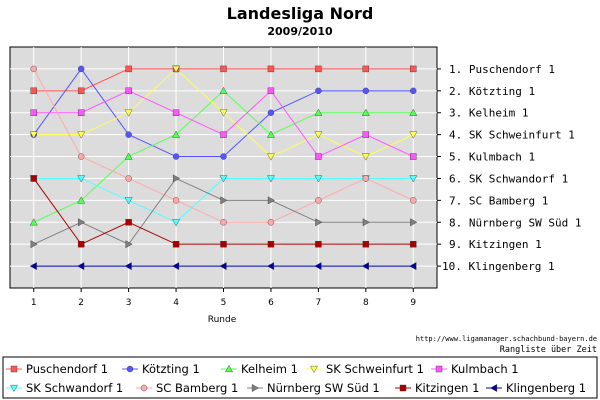 The height and width of the screenshot is (400, 600). I want to click on rank-label: 2. Kötzting 1, so click(492, 91).